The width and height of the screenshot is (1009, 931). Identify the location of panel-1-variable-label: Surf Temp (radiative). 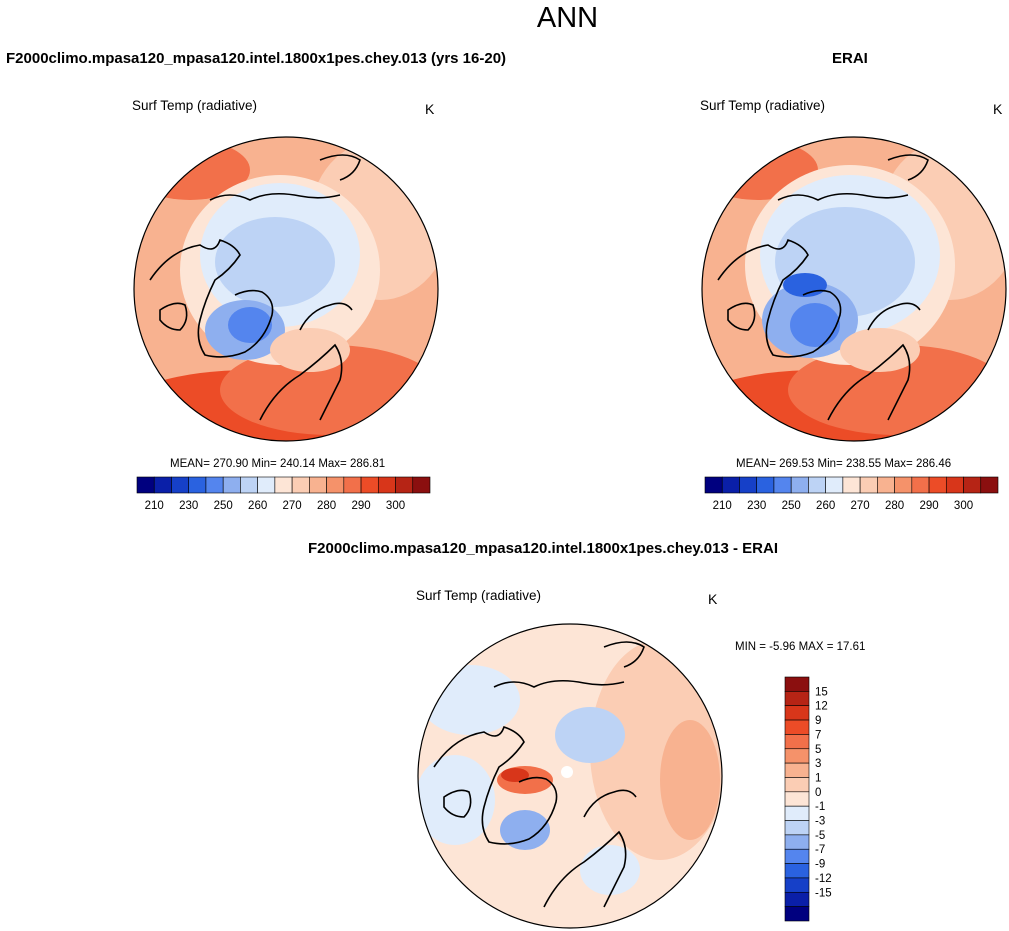
(195, 105).